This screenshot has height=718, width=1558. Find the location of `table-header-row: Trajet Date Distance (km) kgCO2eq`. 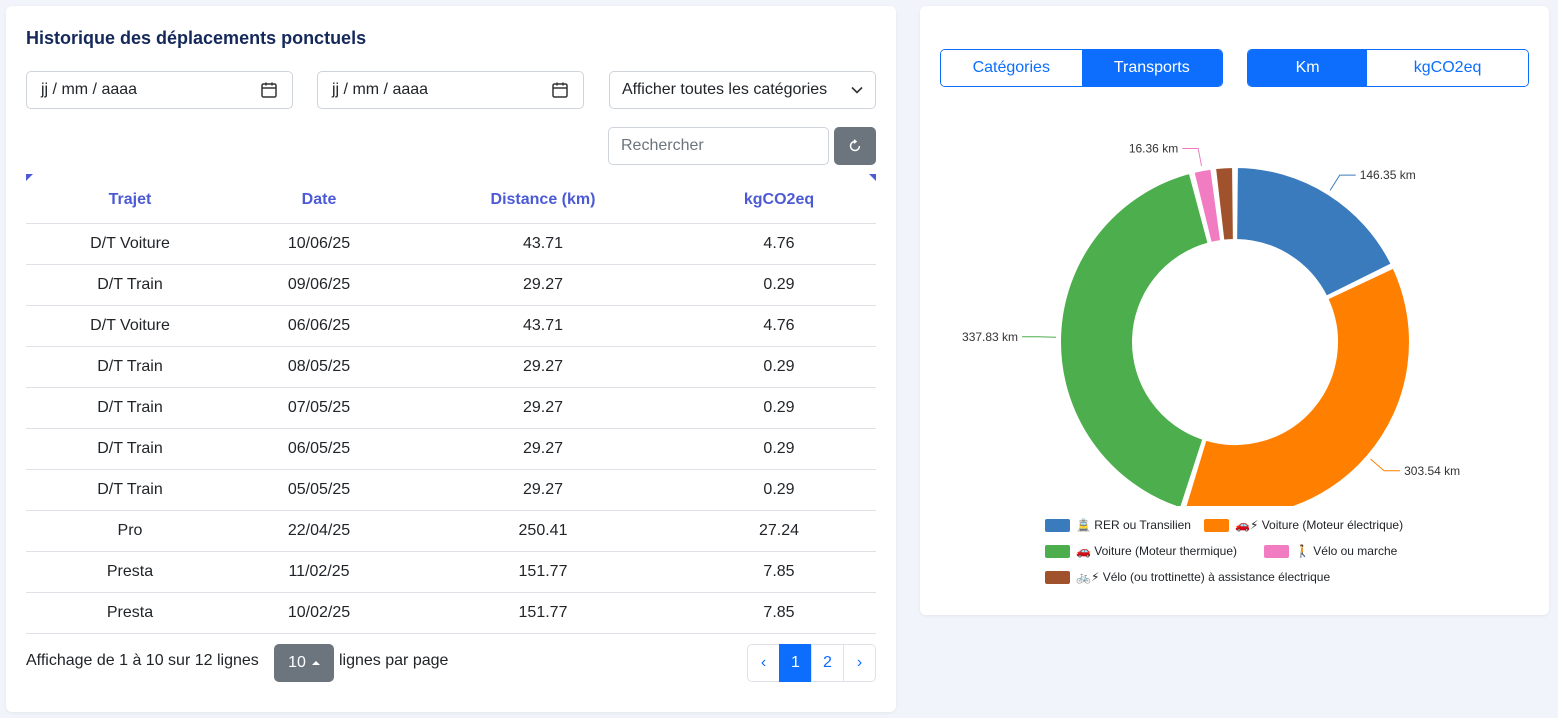

table-header-row: Trajet Date Distance (km) kgCO2eq is located at coordinates (451, 201).